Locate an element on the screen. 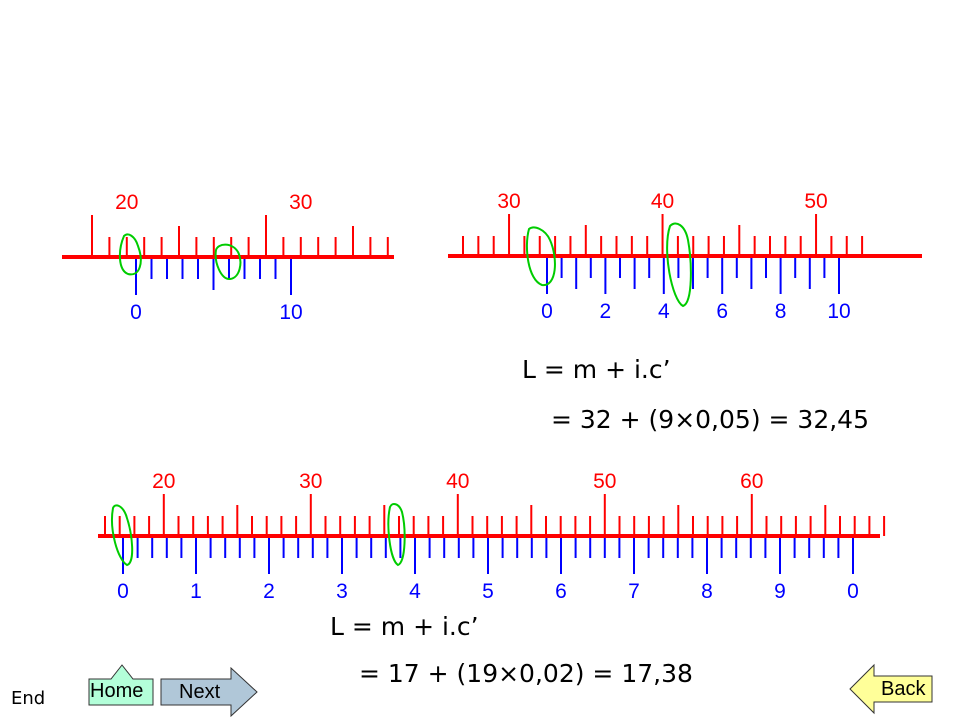 The height and width of the screenshot is (720, 960). scale3-main-label: 60 is located at coordinates (751, 481).